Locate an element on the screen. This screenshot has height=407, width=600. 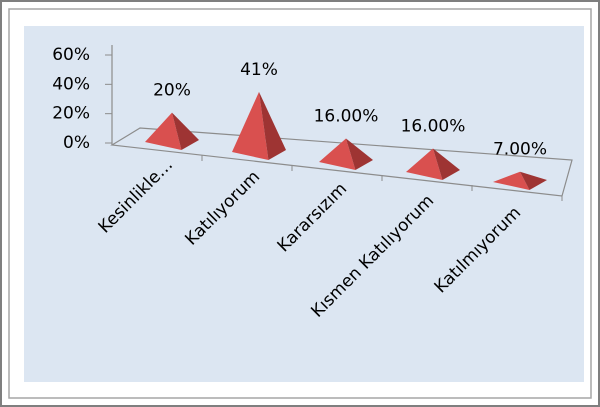
y-tick-label: 60% is located at coordinates (71, 55).